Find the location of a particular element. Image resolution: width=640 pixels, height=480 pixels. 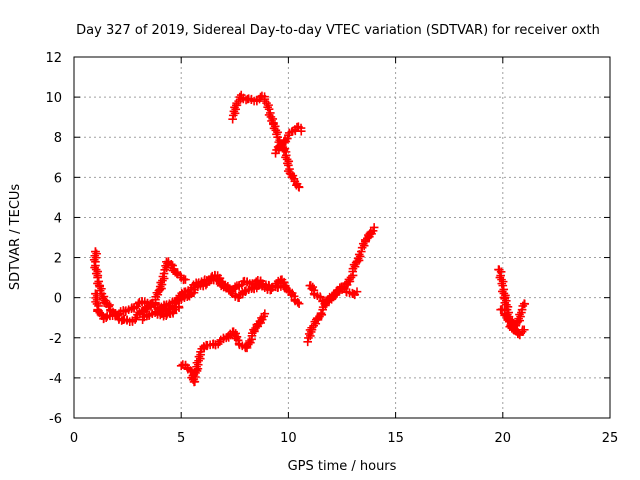

x-tick-label: 25 is located at coordinates (610, 438).